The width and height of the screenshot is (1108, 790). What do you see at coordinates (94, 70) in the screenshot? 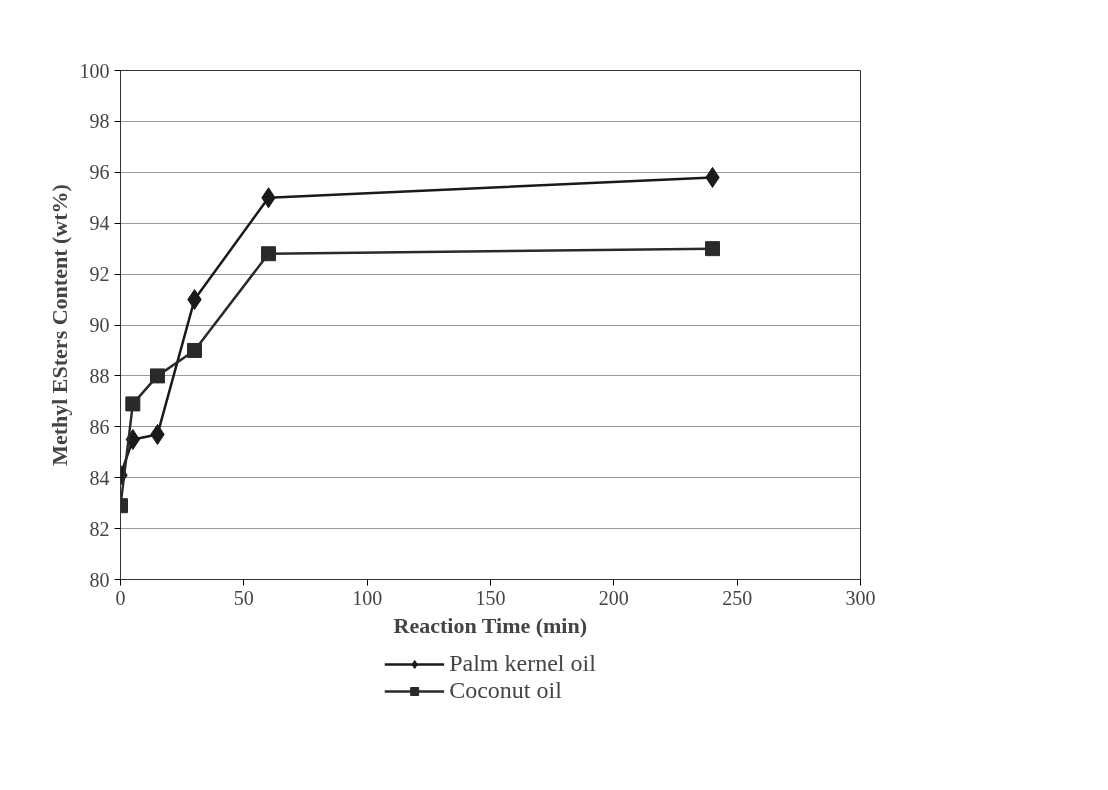
I see `y-tick-label: 100` at bounding box center [94, 70].